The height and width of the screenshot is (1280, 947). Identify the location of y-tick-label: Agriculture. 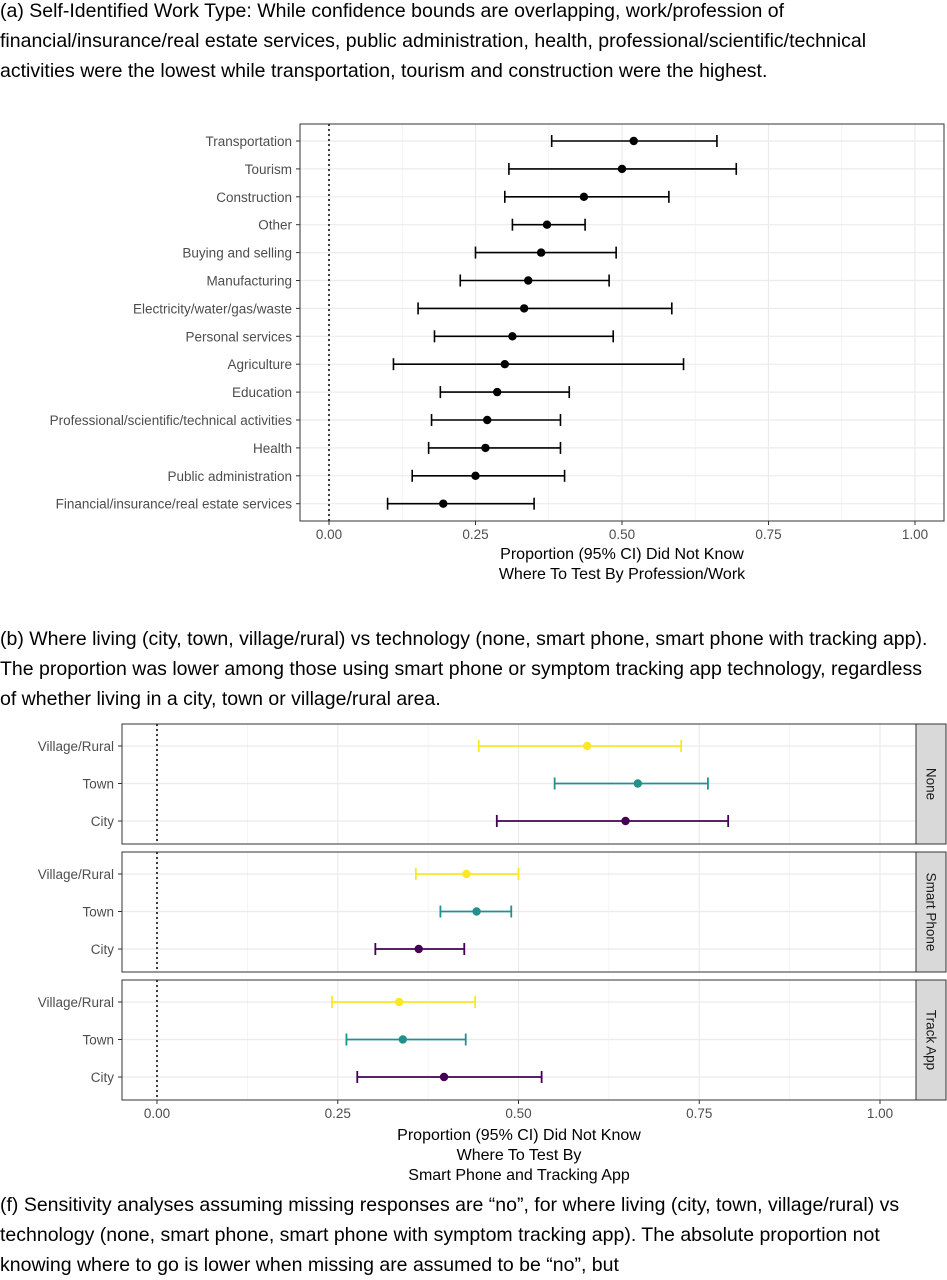
(259, 364).